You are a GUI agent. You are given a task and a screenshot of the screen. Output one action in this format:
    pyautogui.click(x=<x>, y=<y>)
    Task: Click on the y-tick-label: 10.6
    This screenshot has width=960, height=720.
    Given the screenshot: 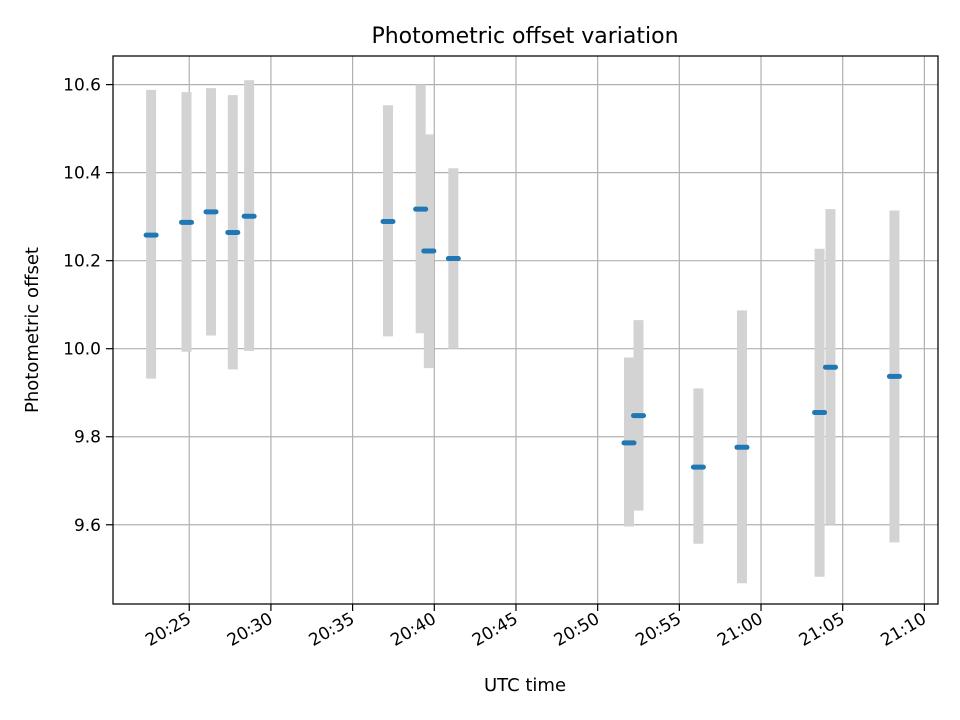 What is the action you would take?
    pyautogui.click(x=82, y=86)
    